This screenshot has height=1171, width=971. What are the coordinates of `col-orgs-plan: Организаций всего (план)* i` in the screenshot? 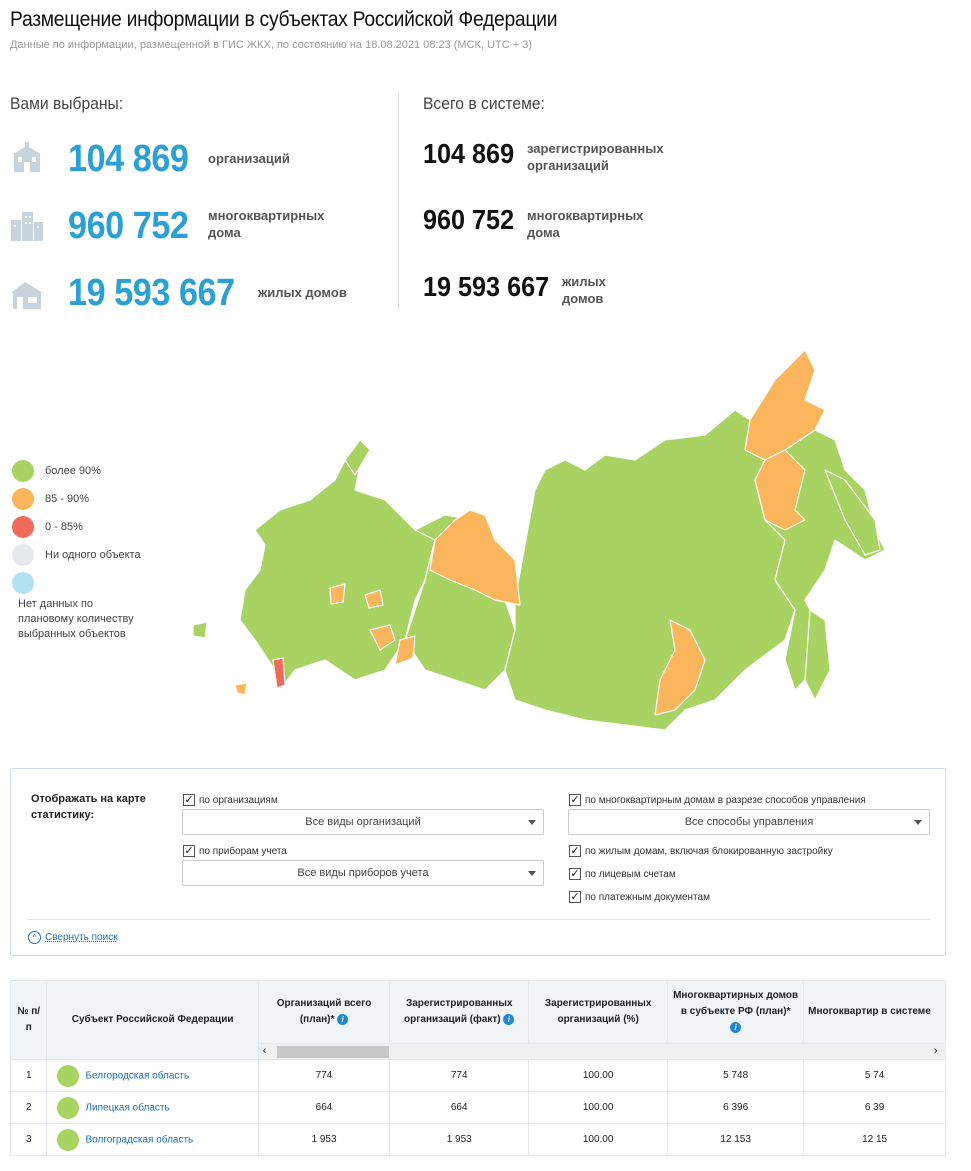 It's located at (324, 1012).